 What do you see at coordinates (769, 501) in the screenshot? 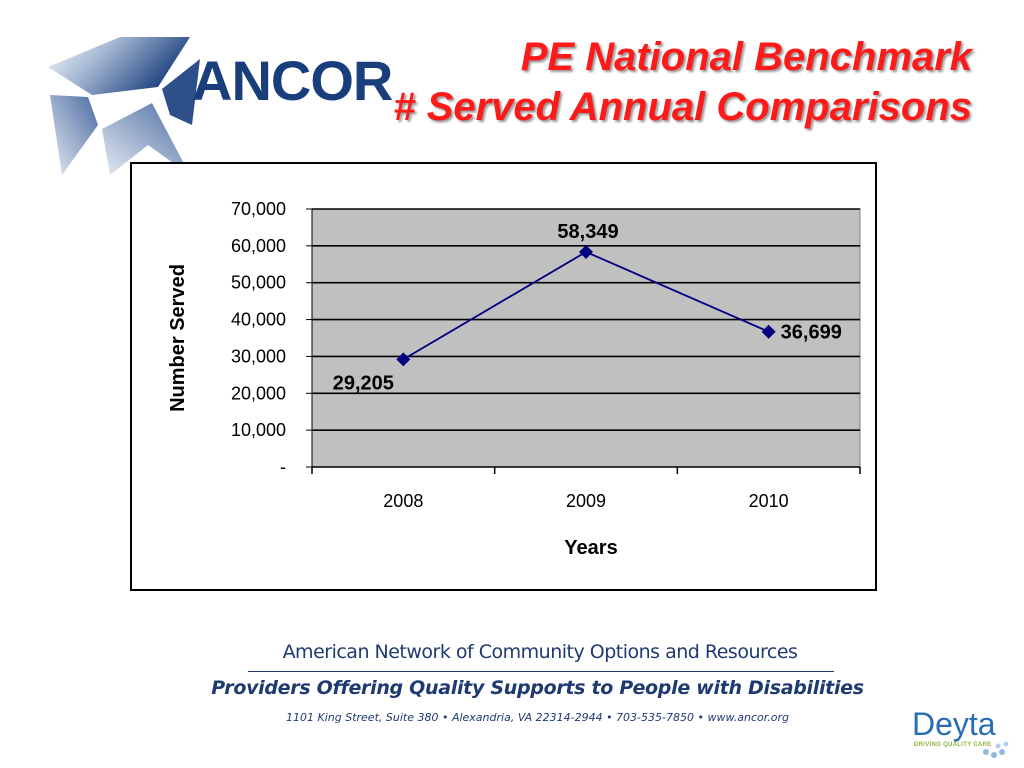
I see `x-tick-label: 2010` at bounding box center [769, 501].